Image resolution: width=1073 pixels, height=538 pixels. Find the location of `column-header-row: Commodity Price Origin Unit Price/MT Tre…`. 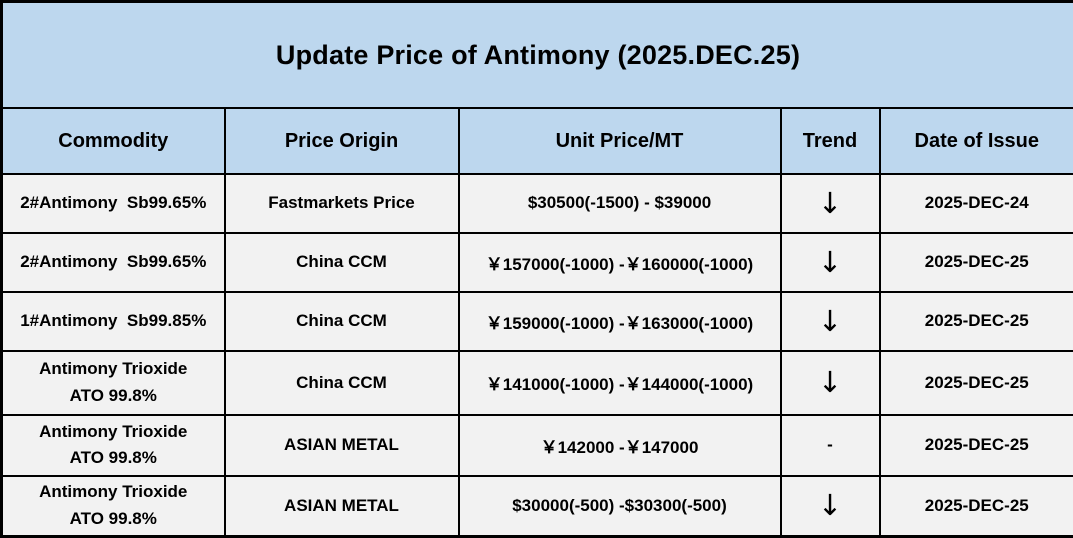

column-header-row: Commodity Price Origin Unit Price/MT Tre… is located at coordinates (536, 141).